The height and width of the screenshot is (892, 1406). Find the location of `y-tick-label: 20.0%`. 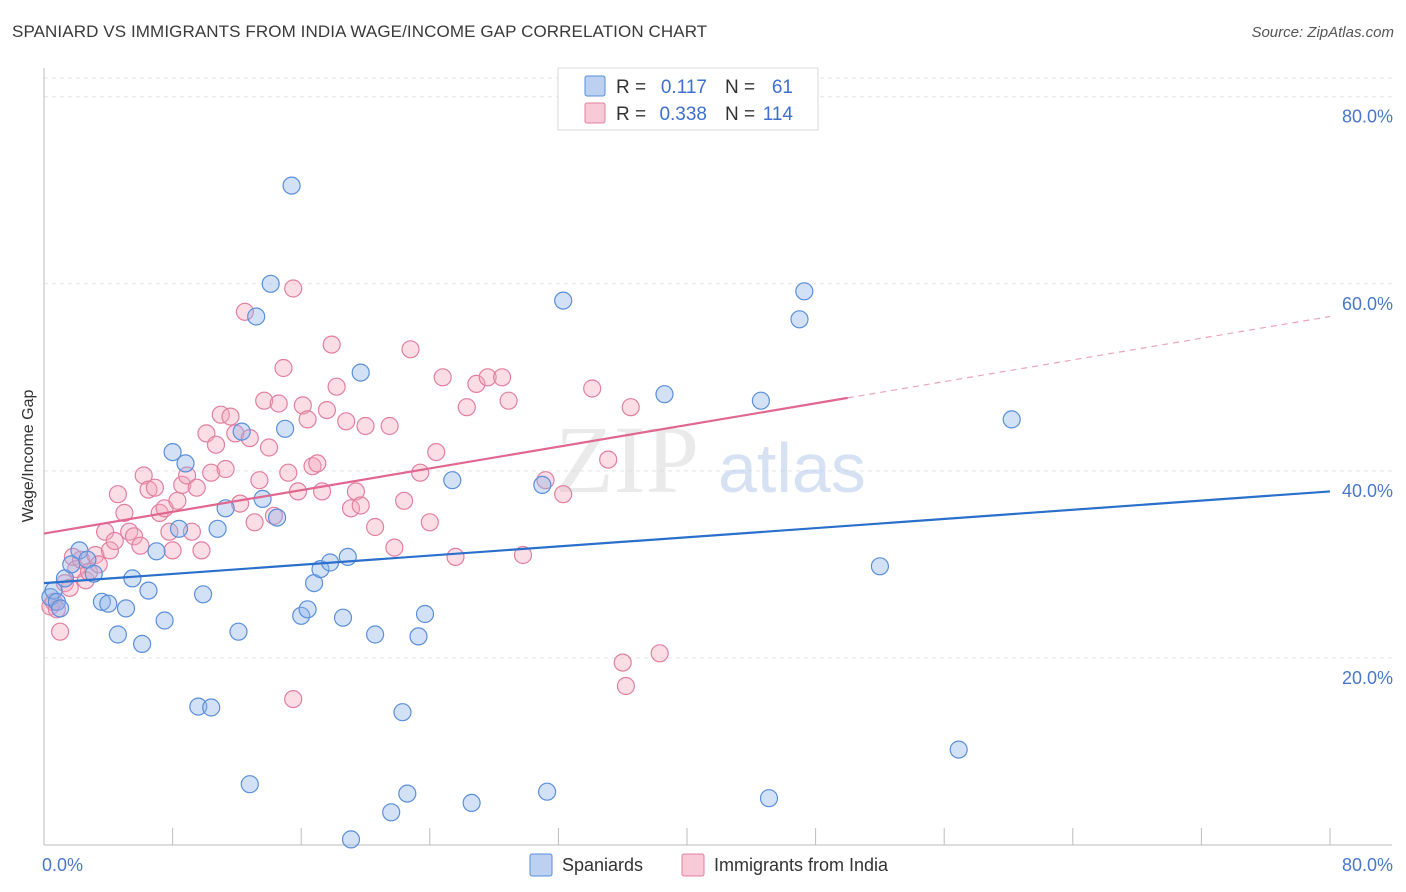

y-tick-label: 20.0% is located at coordinates (1367, 678).